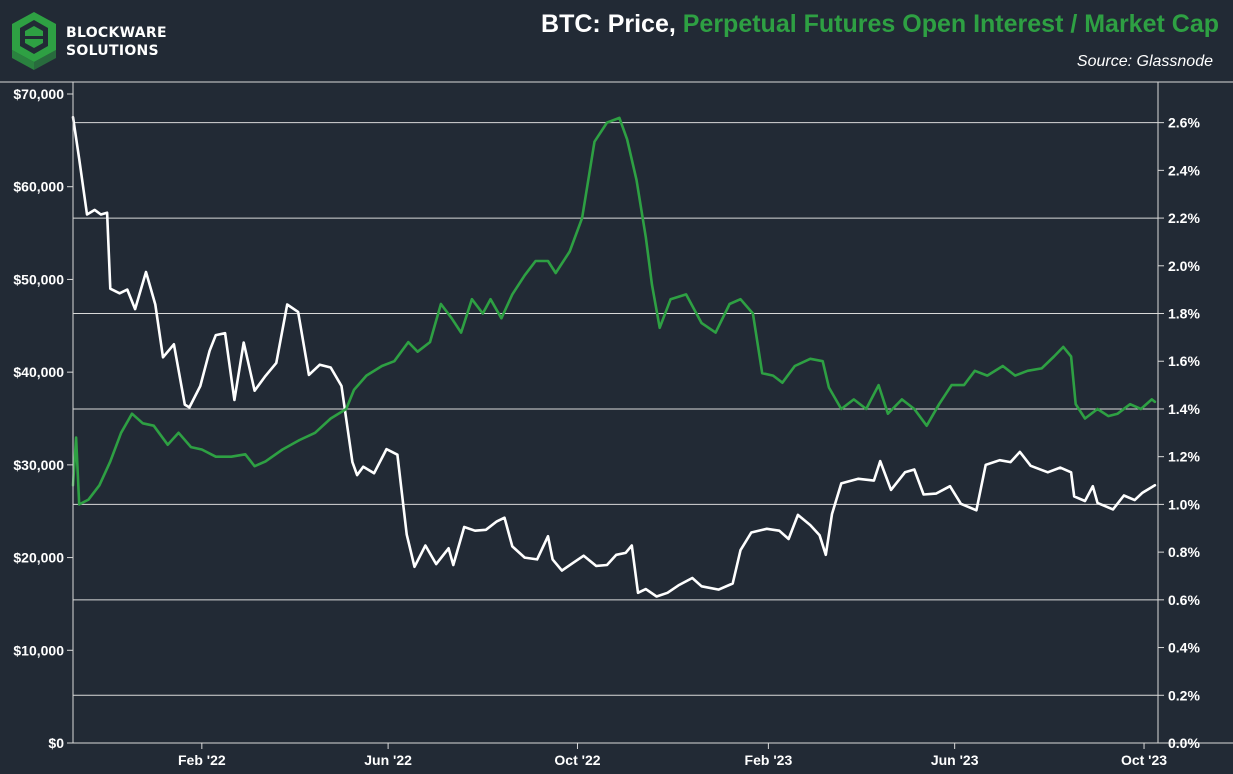 This screenshot has height=774, width=1233. Describe the element at coordinates (38, 372) in the screenshot. I see `y-left-tick-label: $40,000` at that location.